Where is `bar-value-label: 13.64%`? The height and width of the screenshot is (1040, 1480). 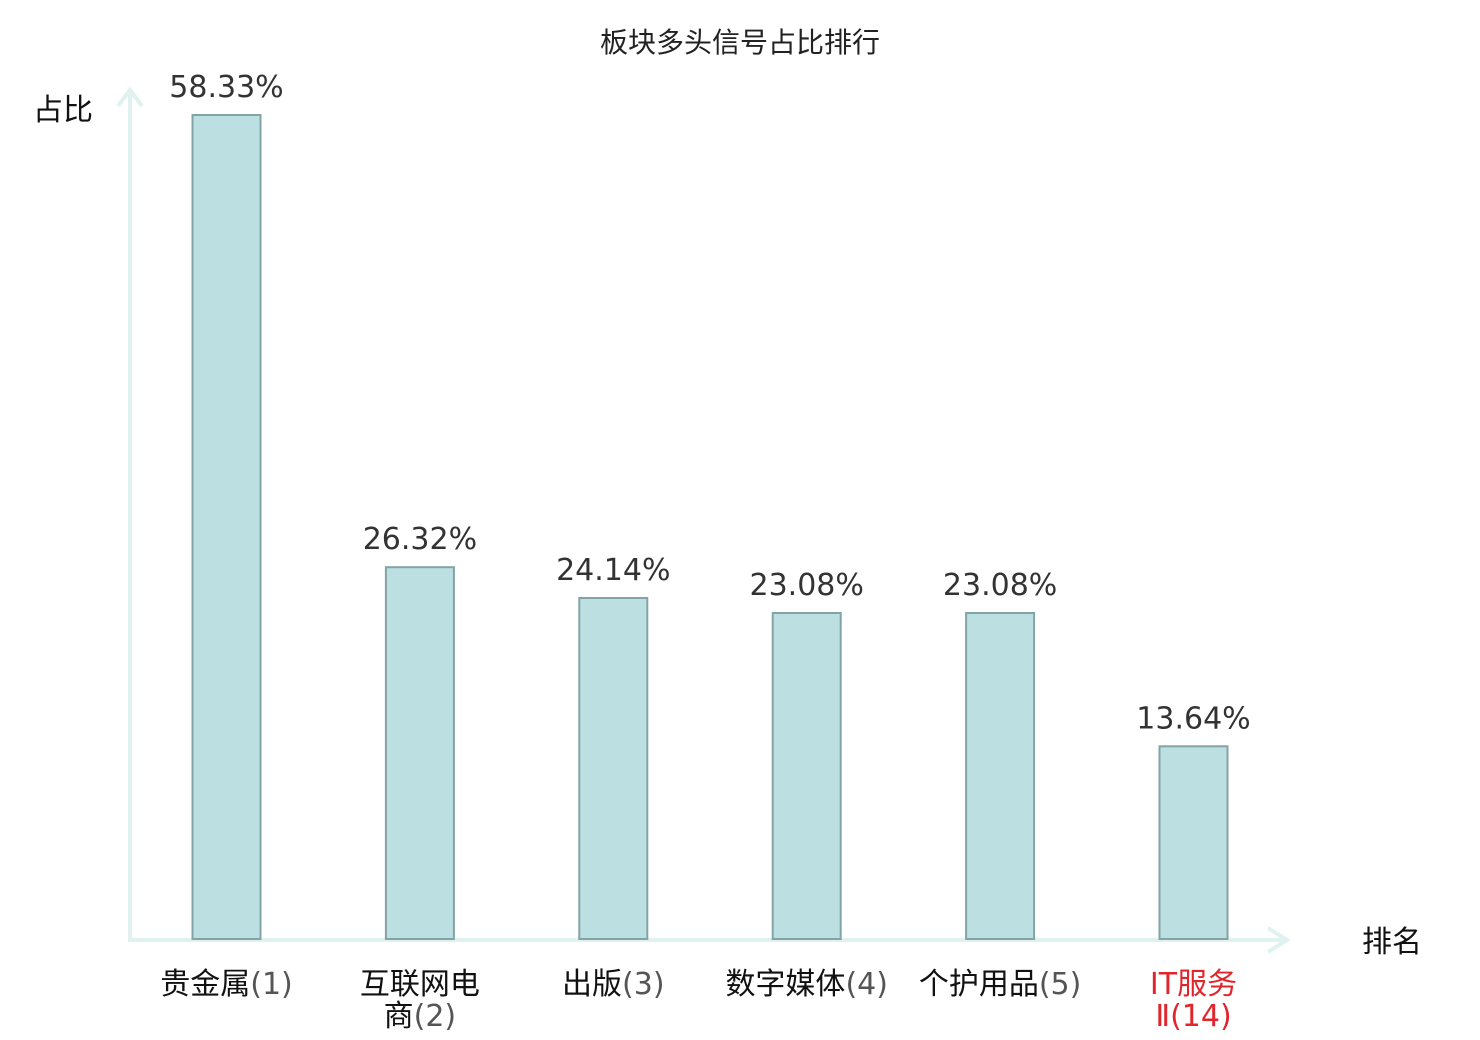 bar-value-label: 13.64% is located at coordinates (1193, 718).